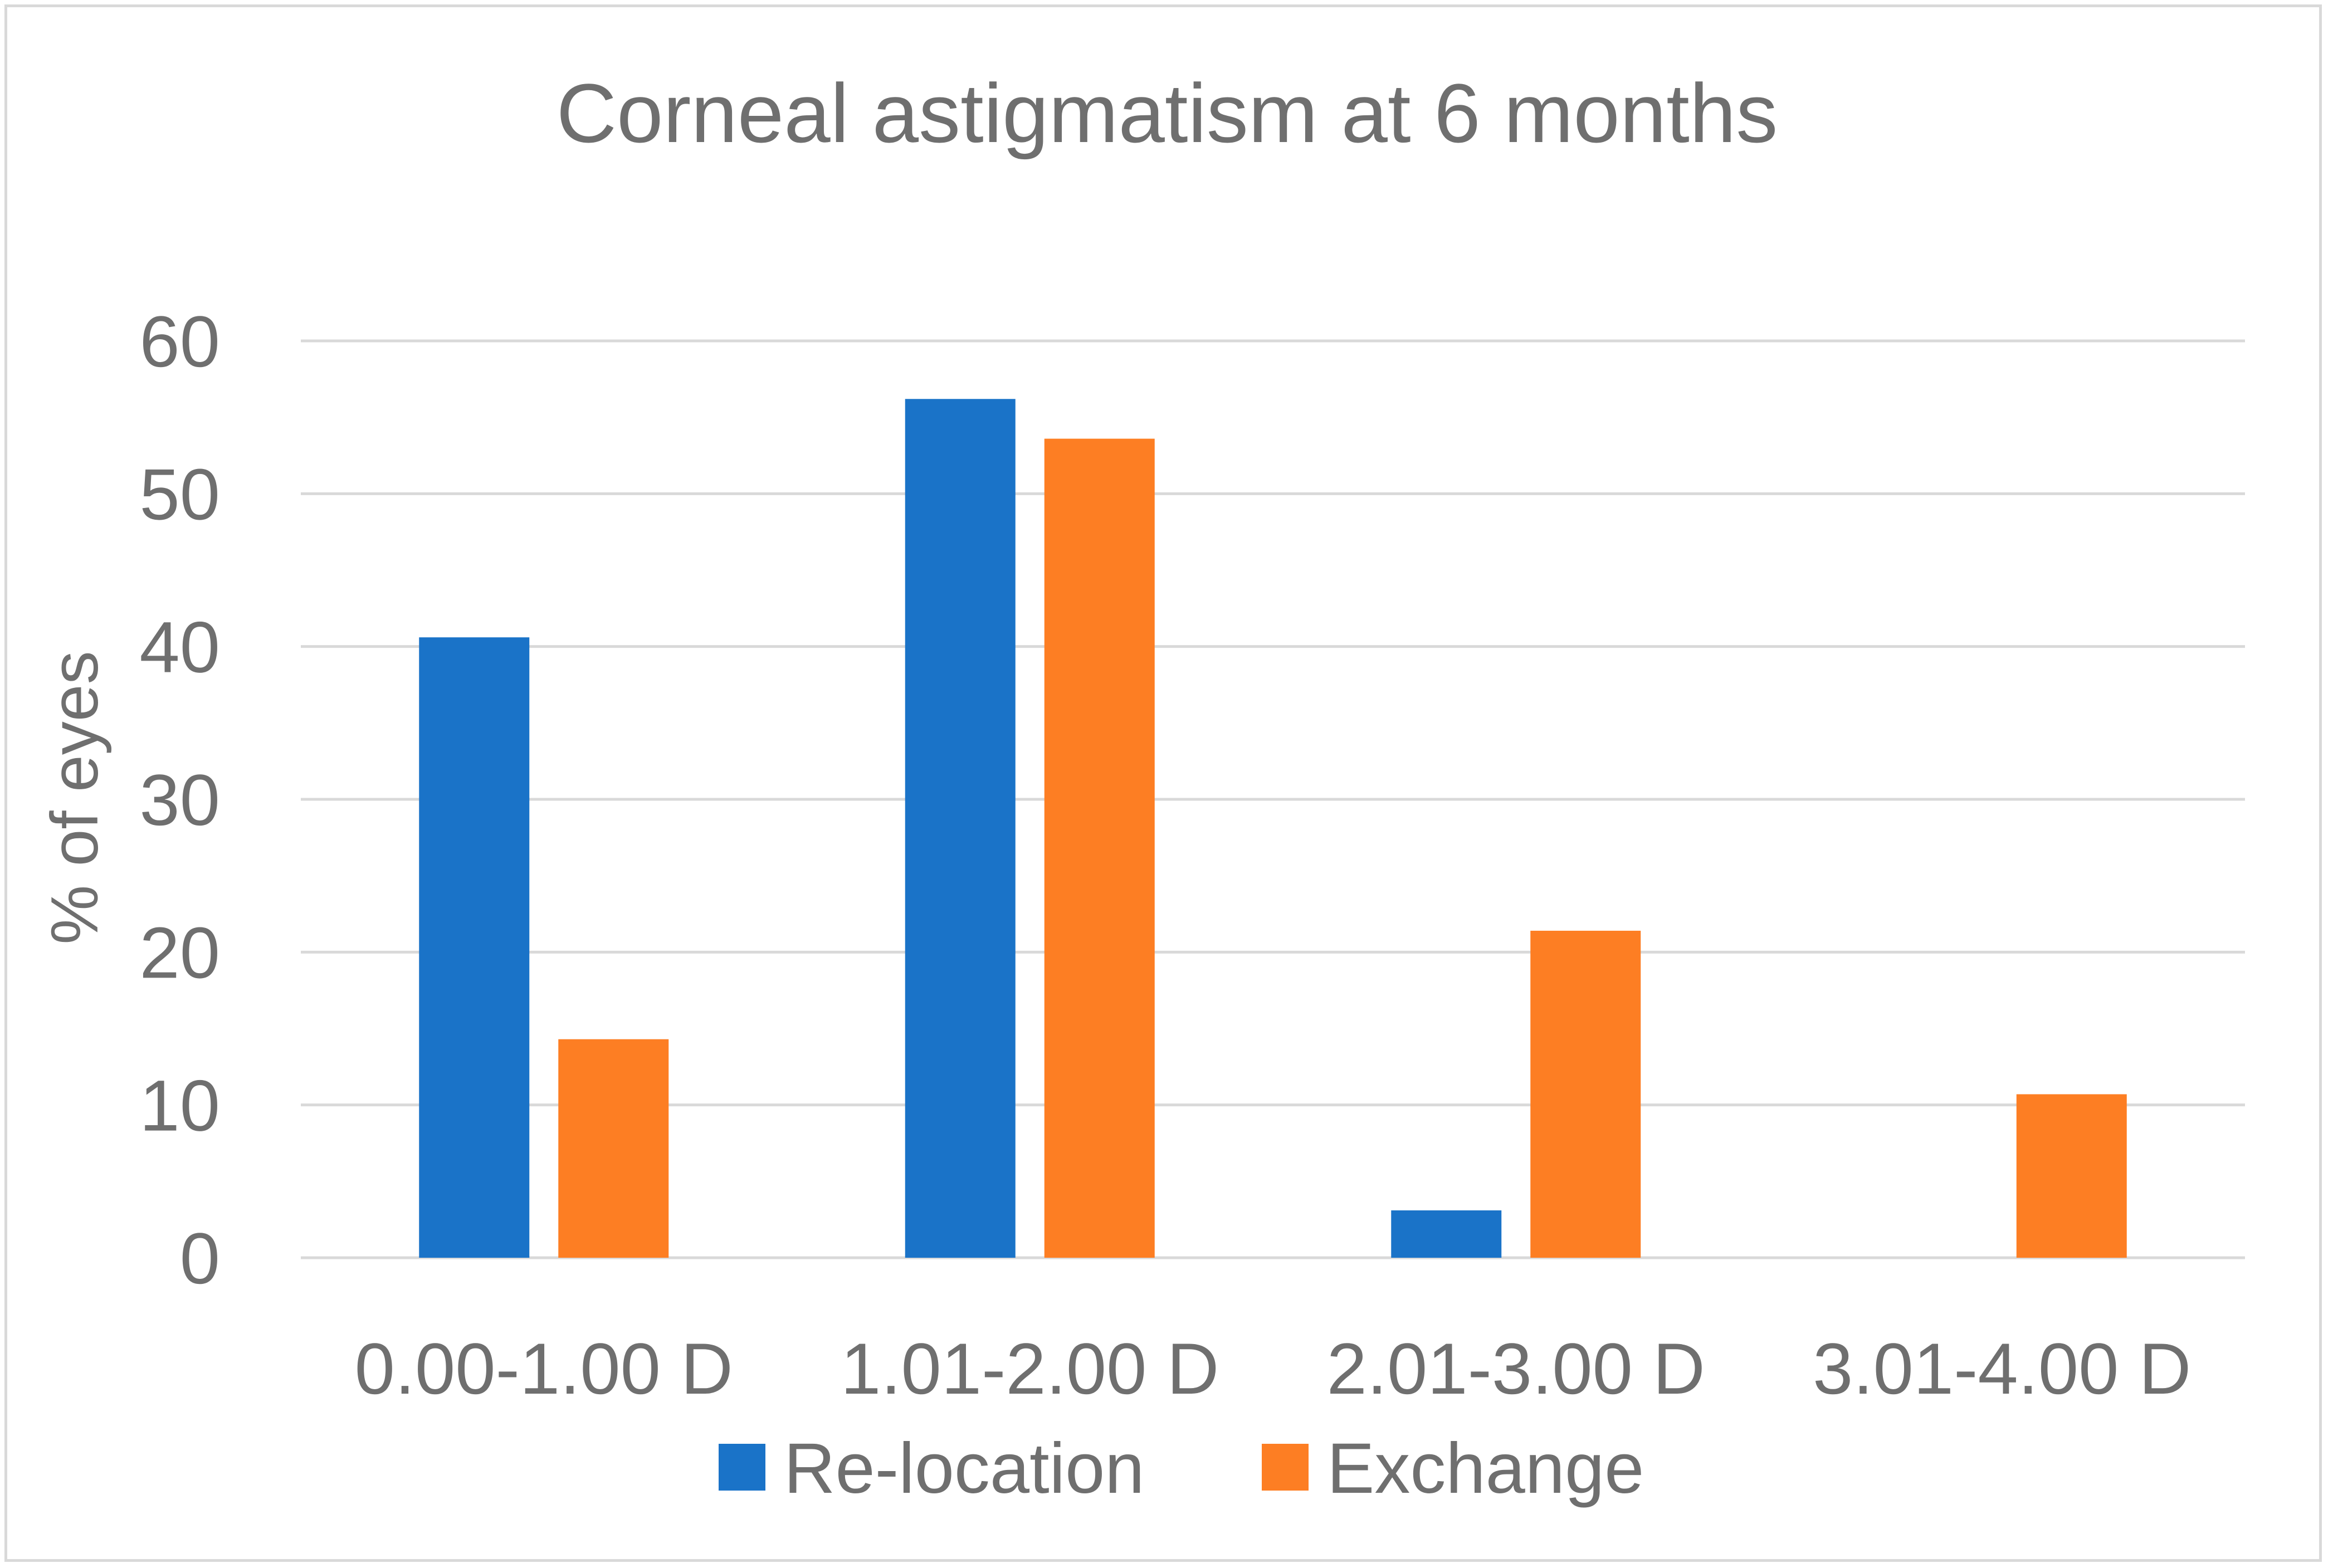 This screenshot has height=1568, width=2328. Describe the element at coordinates (1486, 1468) in the screenshot. I see `legend-label-exchange: Exchange` at that location.